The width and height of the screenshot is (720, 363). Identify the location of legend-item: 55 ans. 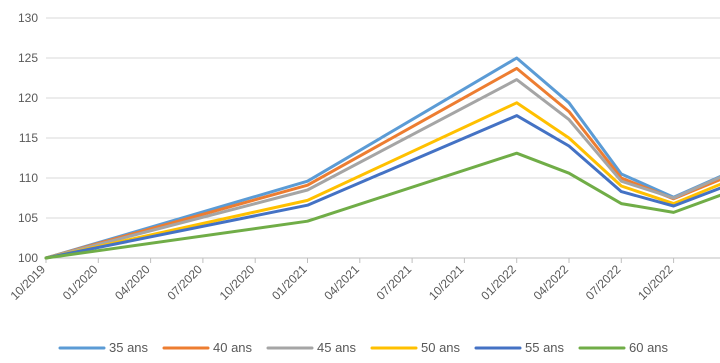
(519, 347).